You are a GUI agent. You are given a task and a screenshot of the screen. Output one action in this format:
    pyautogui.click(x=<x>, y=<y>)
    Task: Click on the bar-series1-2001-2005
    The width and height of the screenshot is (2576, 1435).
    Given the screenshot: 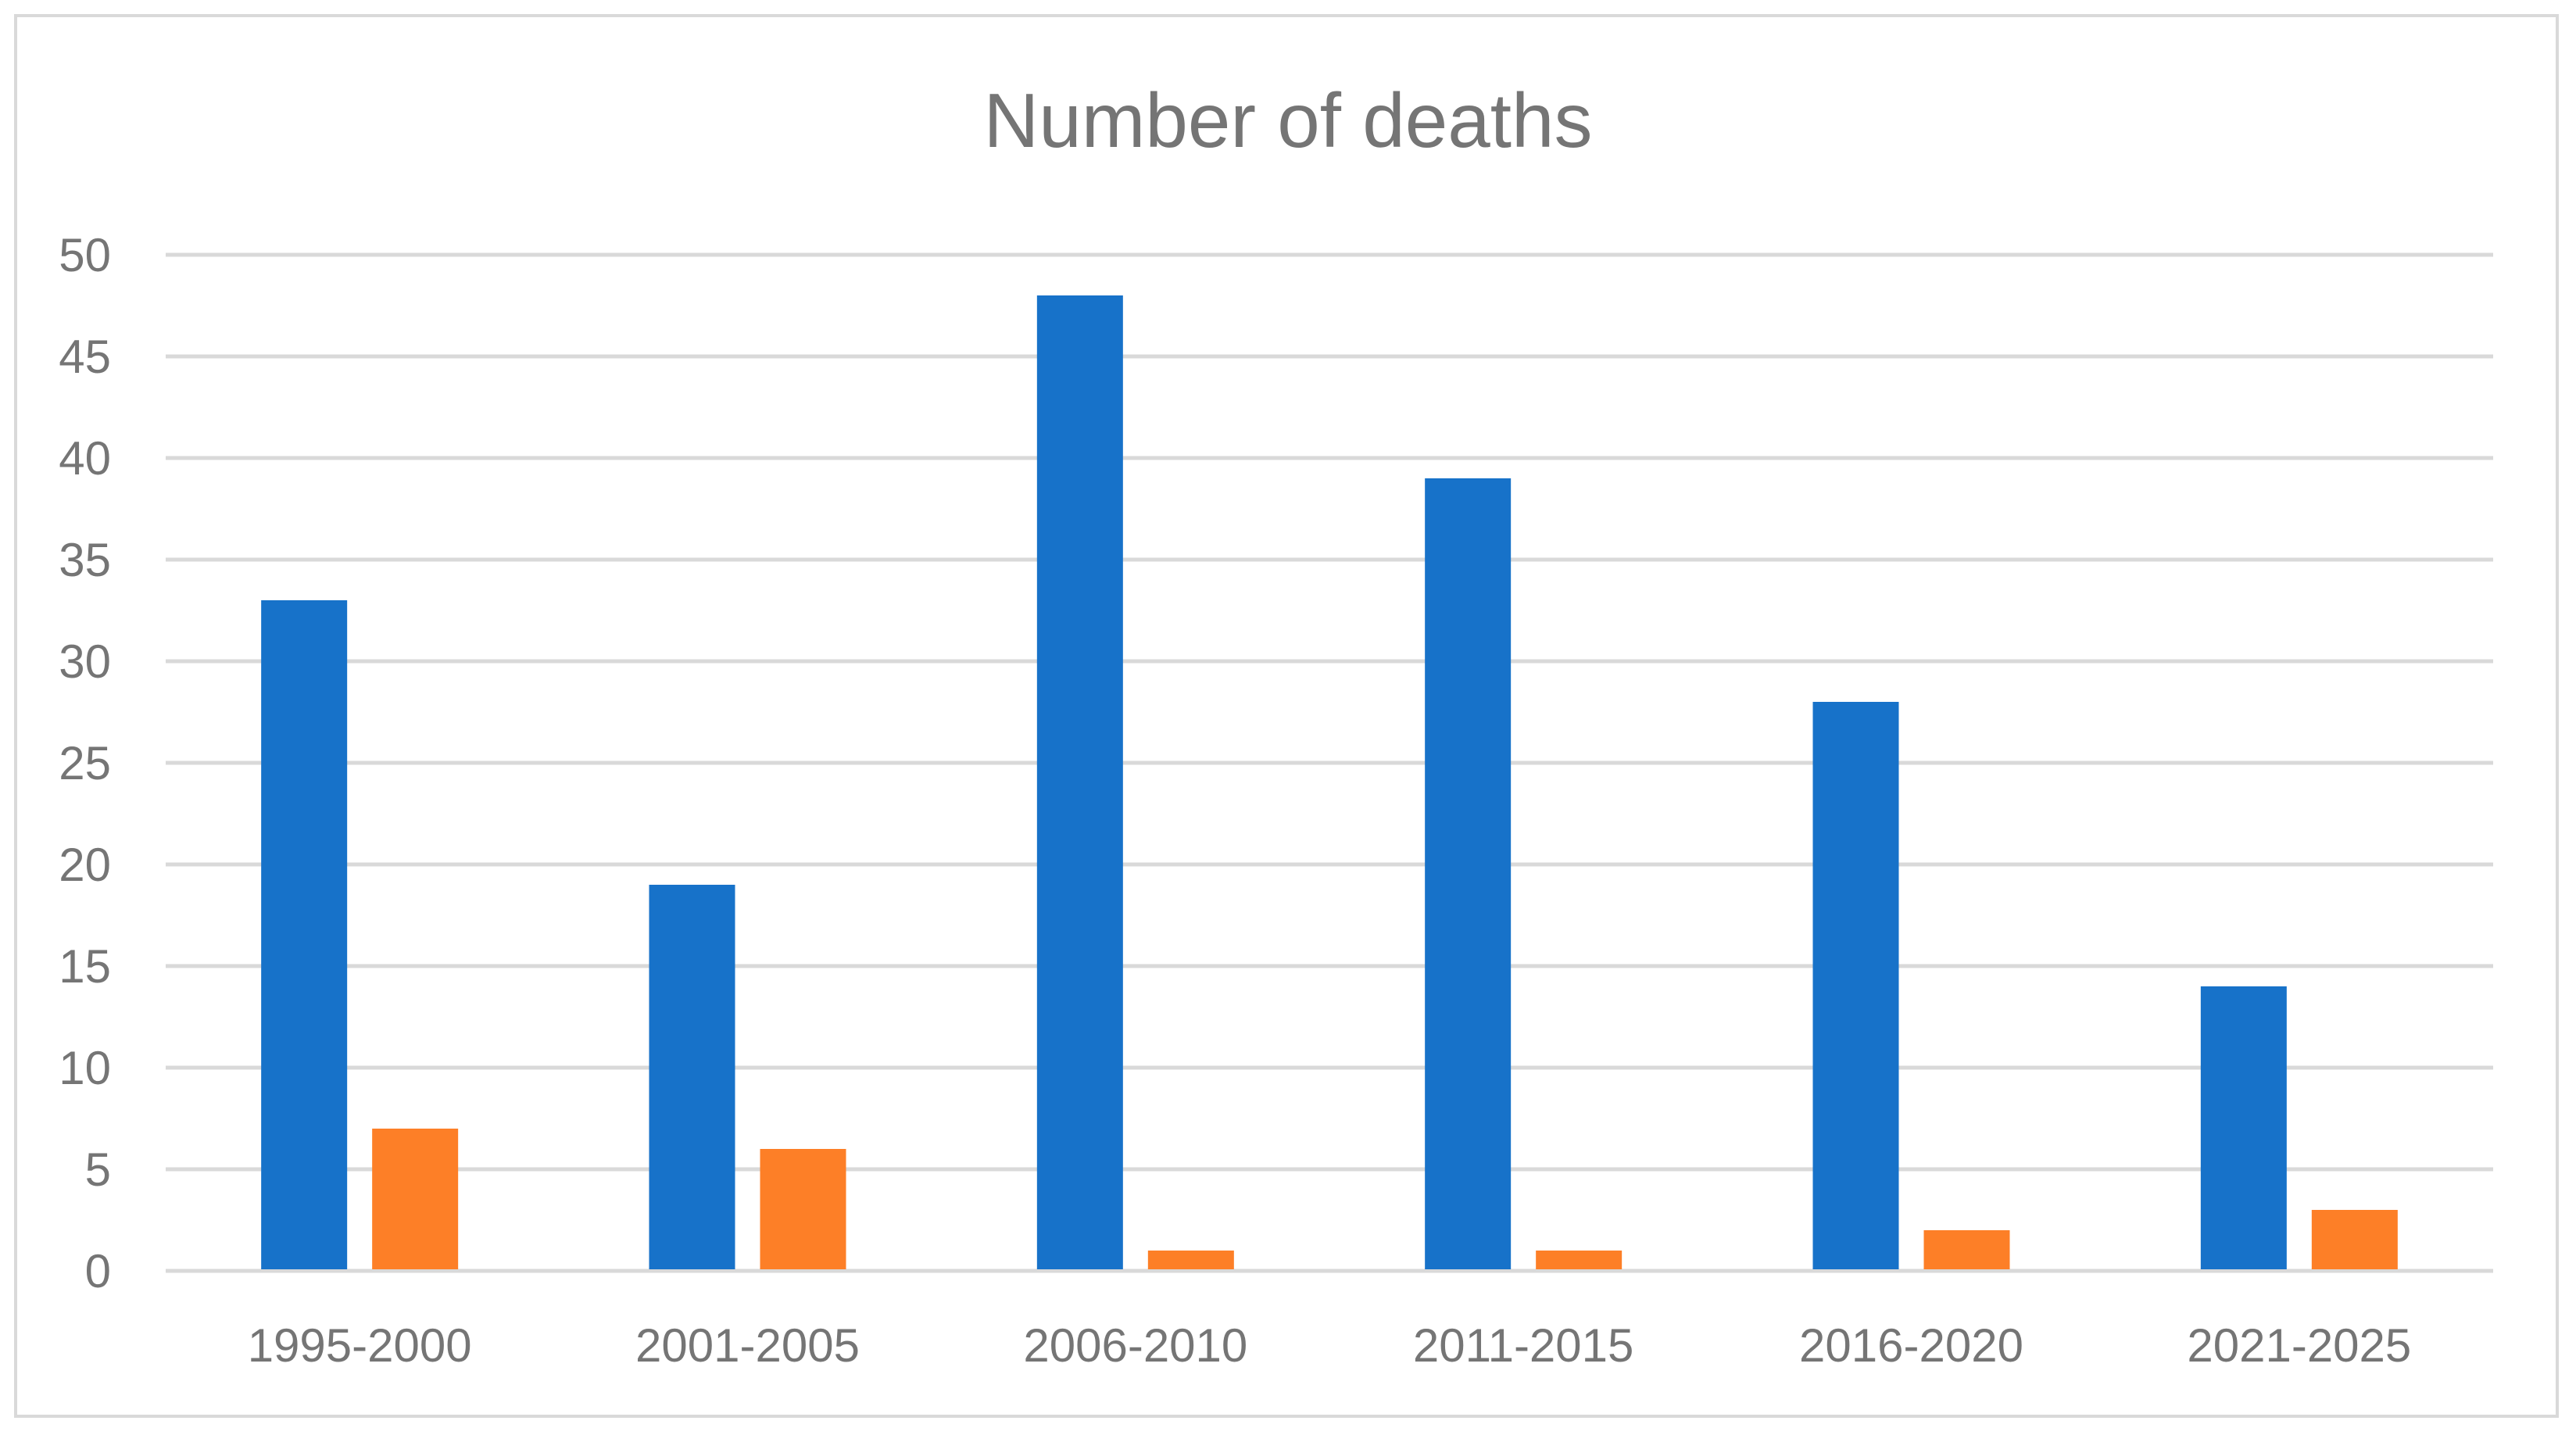 What is the action you would take?
    pyautogui.click(x=692, y=1077)
    